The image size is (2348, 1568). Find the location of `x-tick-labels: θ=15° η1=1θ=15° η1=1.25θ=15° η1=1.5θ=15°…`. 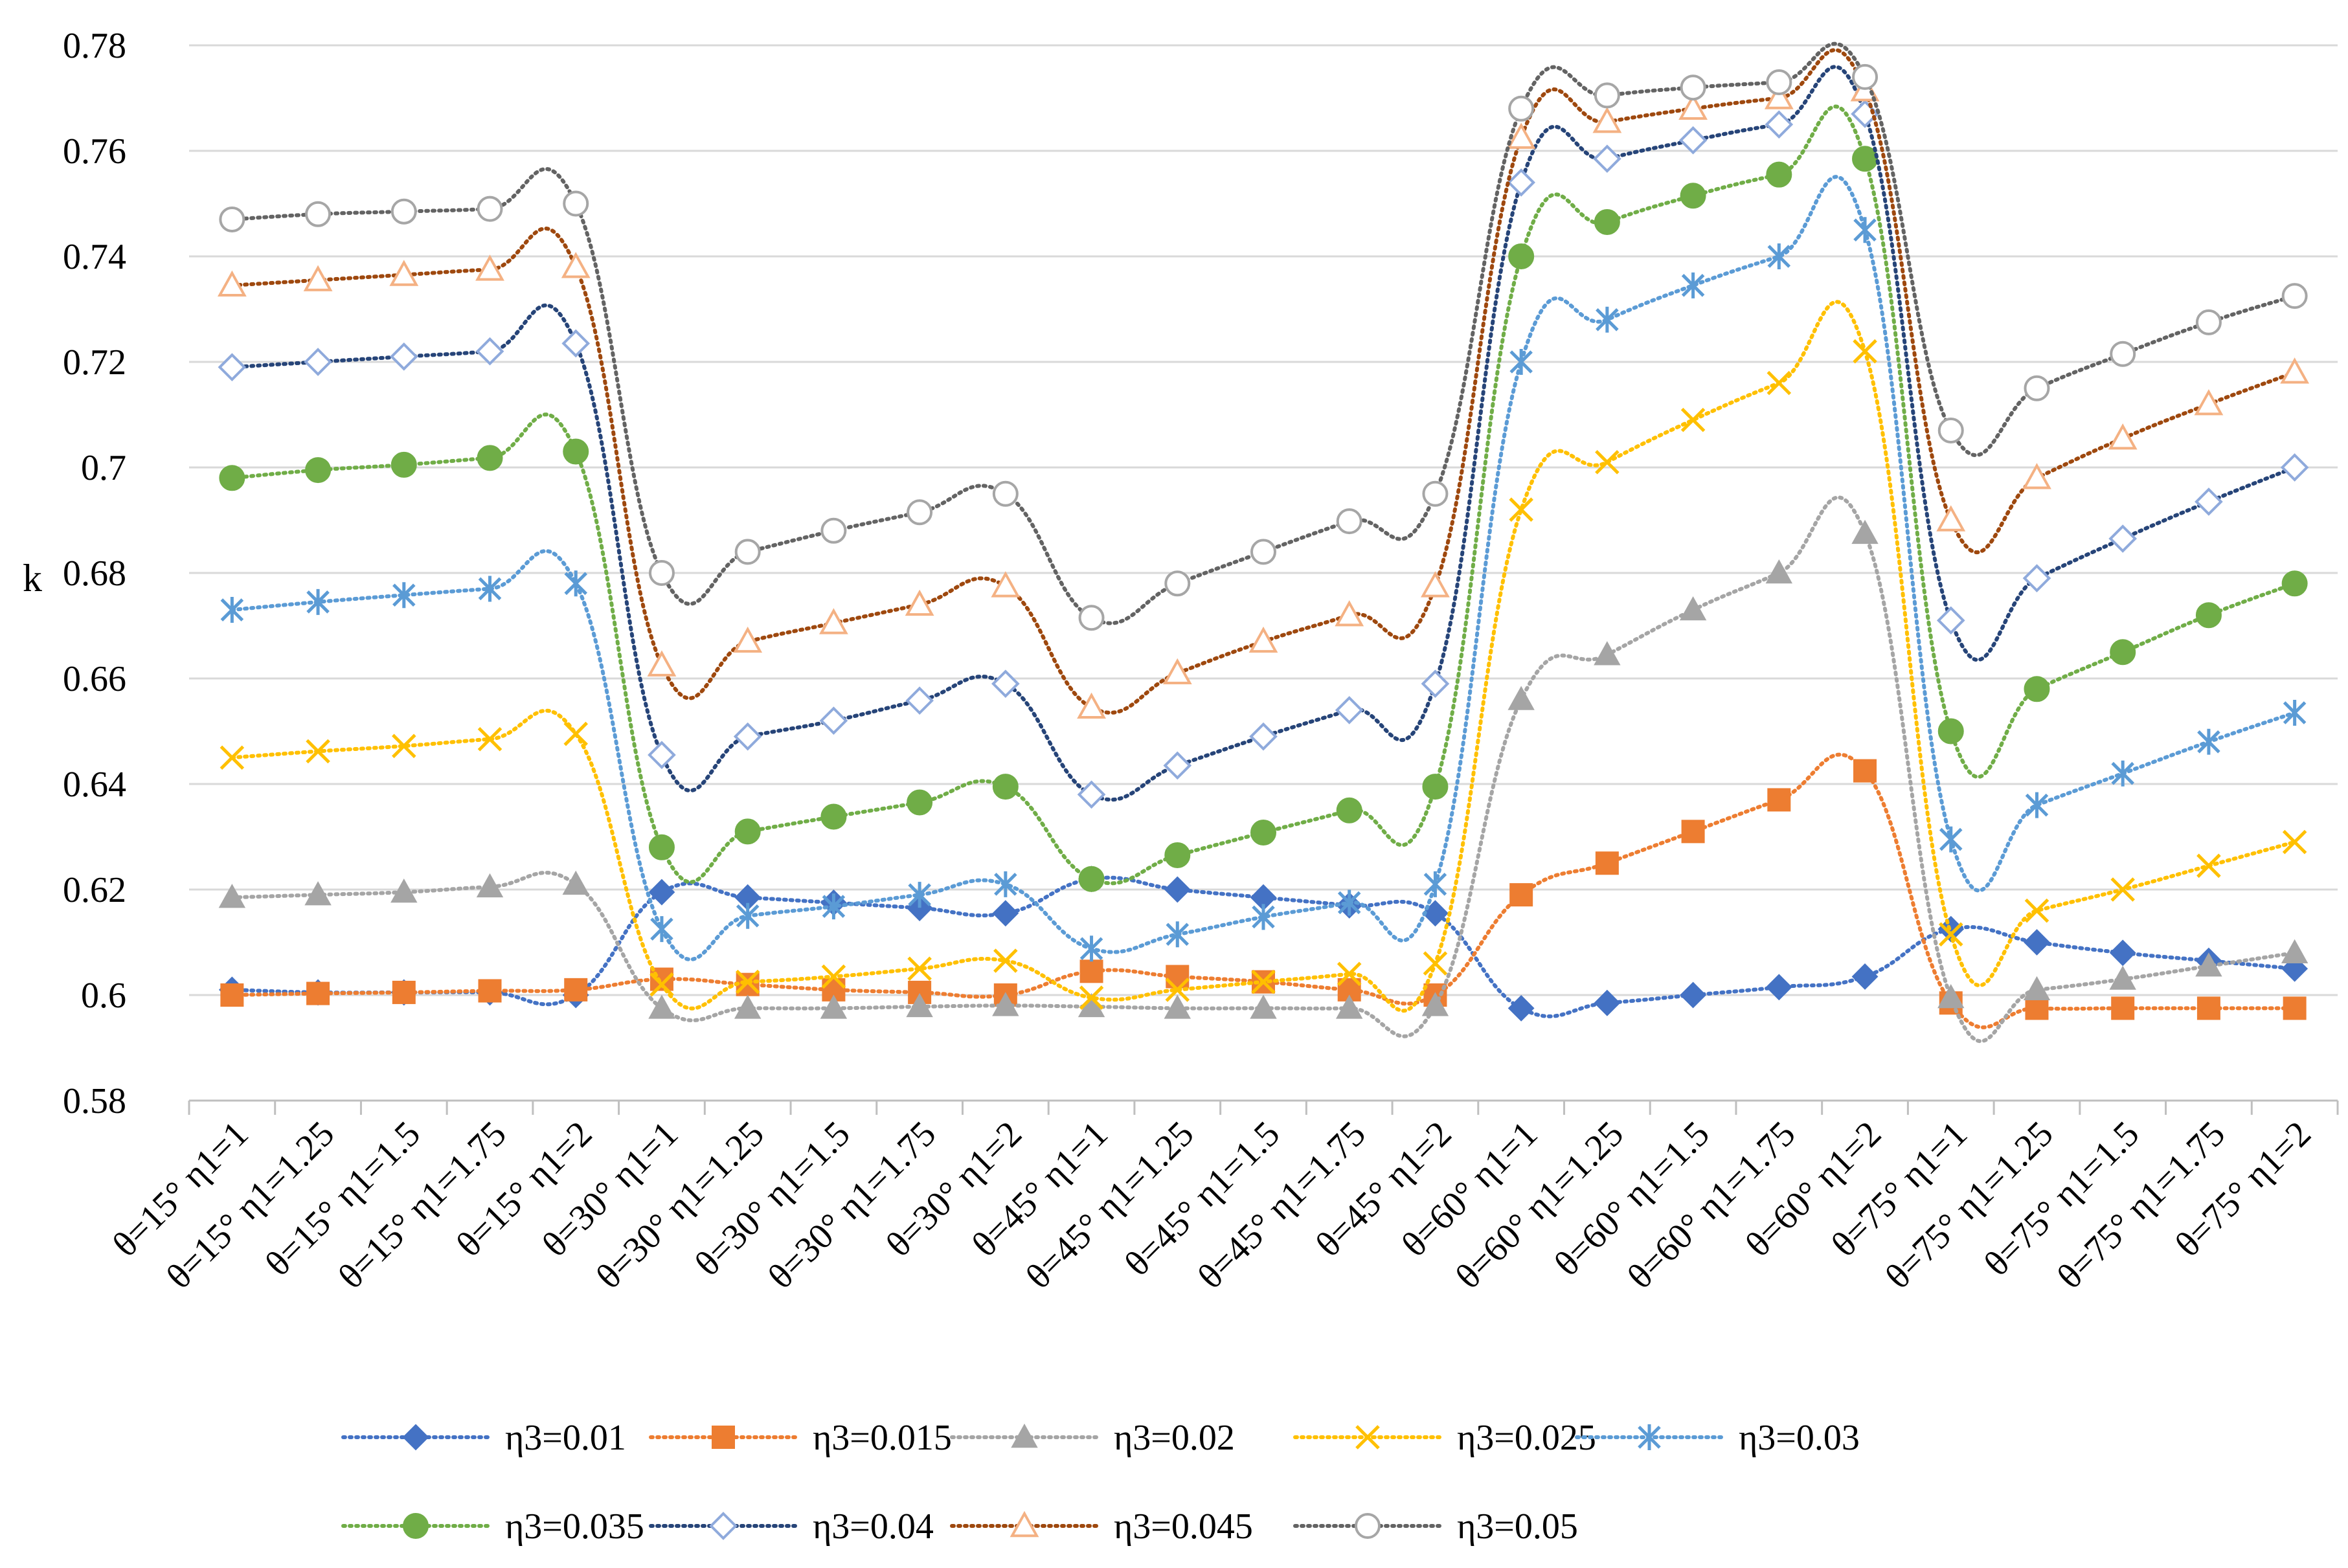

x-tick-labels: θ=15° η1=1θ=15° η1=1.25θ=15° η1=1.5θ=15°… is located at coordinates (1211, 1206).